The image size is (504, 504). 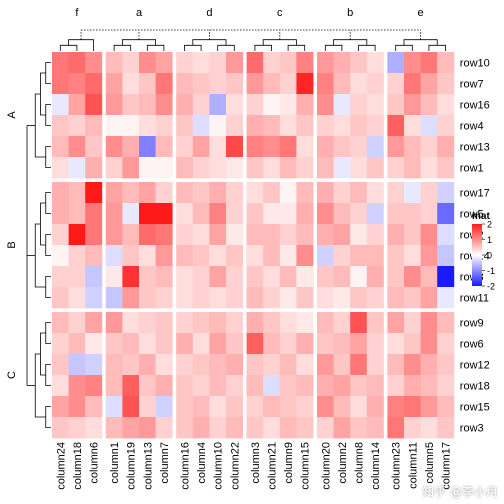 I want to click on column-label: column4, so click(x=202, y=463).